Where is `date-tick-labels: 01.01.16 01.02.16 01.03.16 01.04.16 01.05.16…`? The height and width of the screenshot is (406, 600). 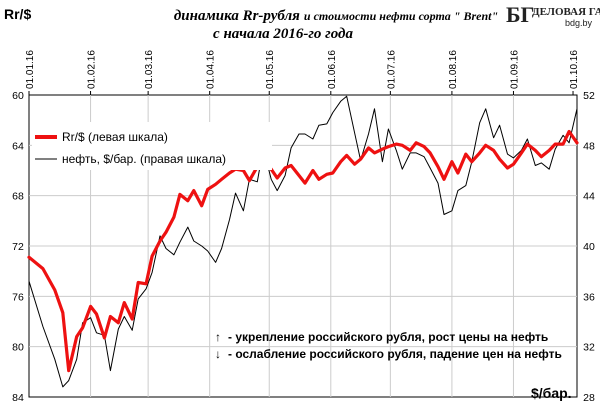 date-tick-labels: 01.01.16 01.02.16 01.03.16 01.04.16 01.05.16… is located at coordinates (302, 69).